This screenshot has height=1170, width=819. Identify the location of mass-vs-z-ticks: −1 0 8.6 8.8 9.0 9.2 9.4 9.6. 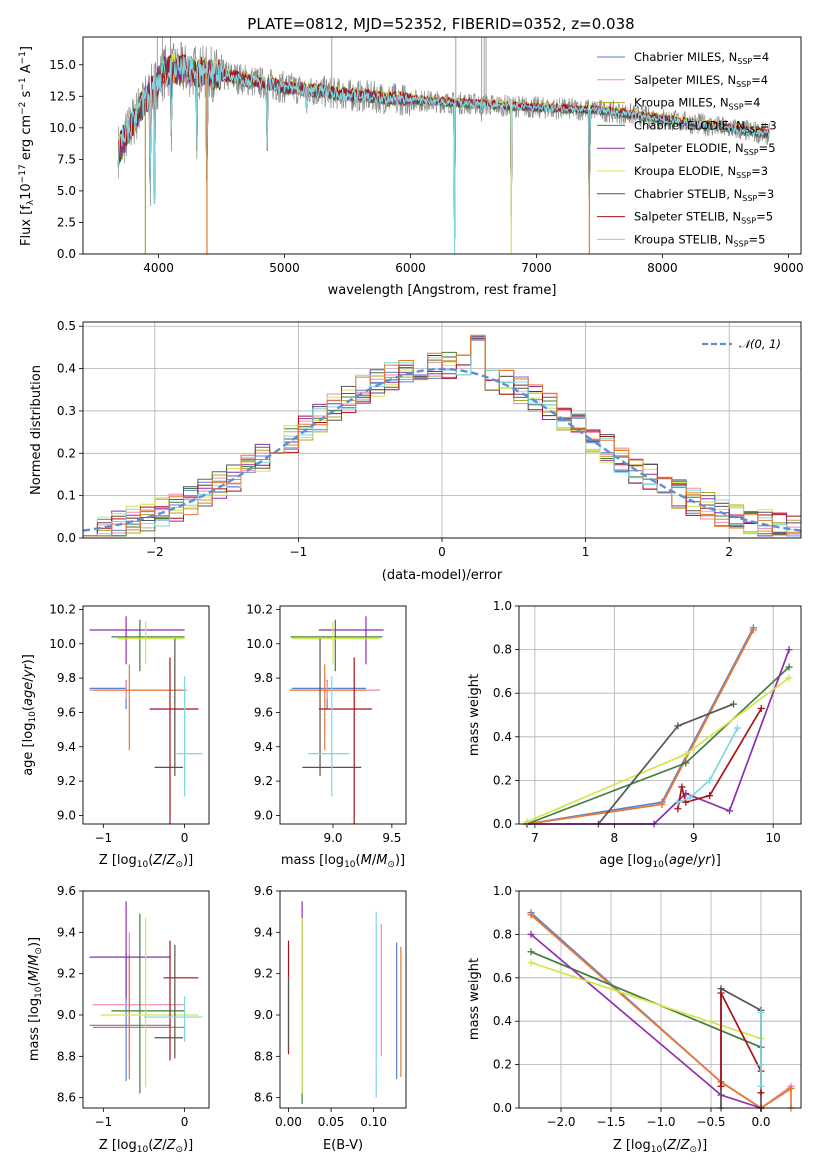
(123, 1006).